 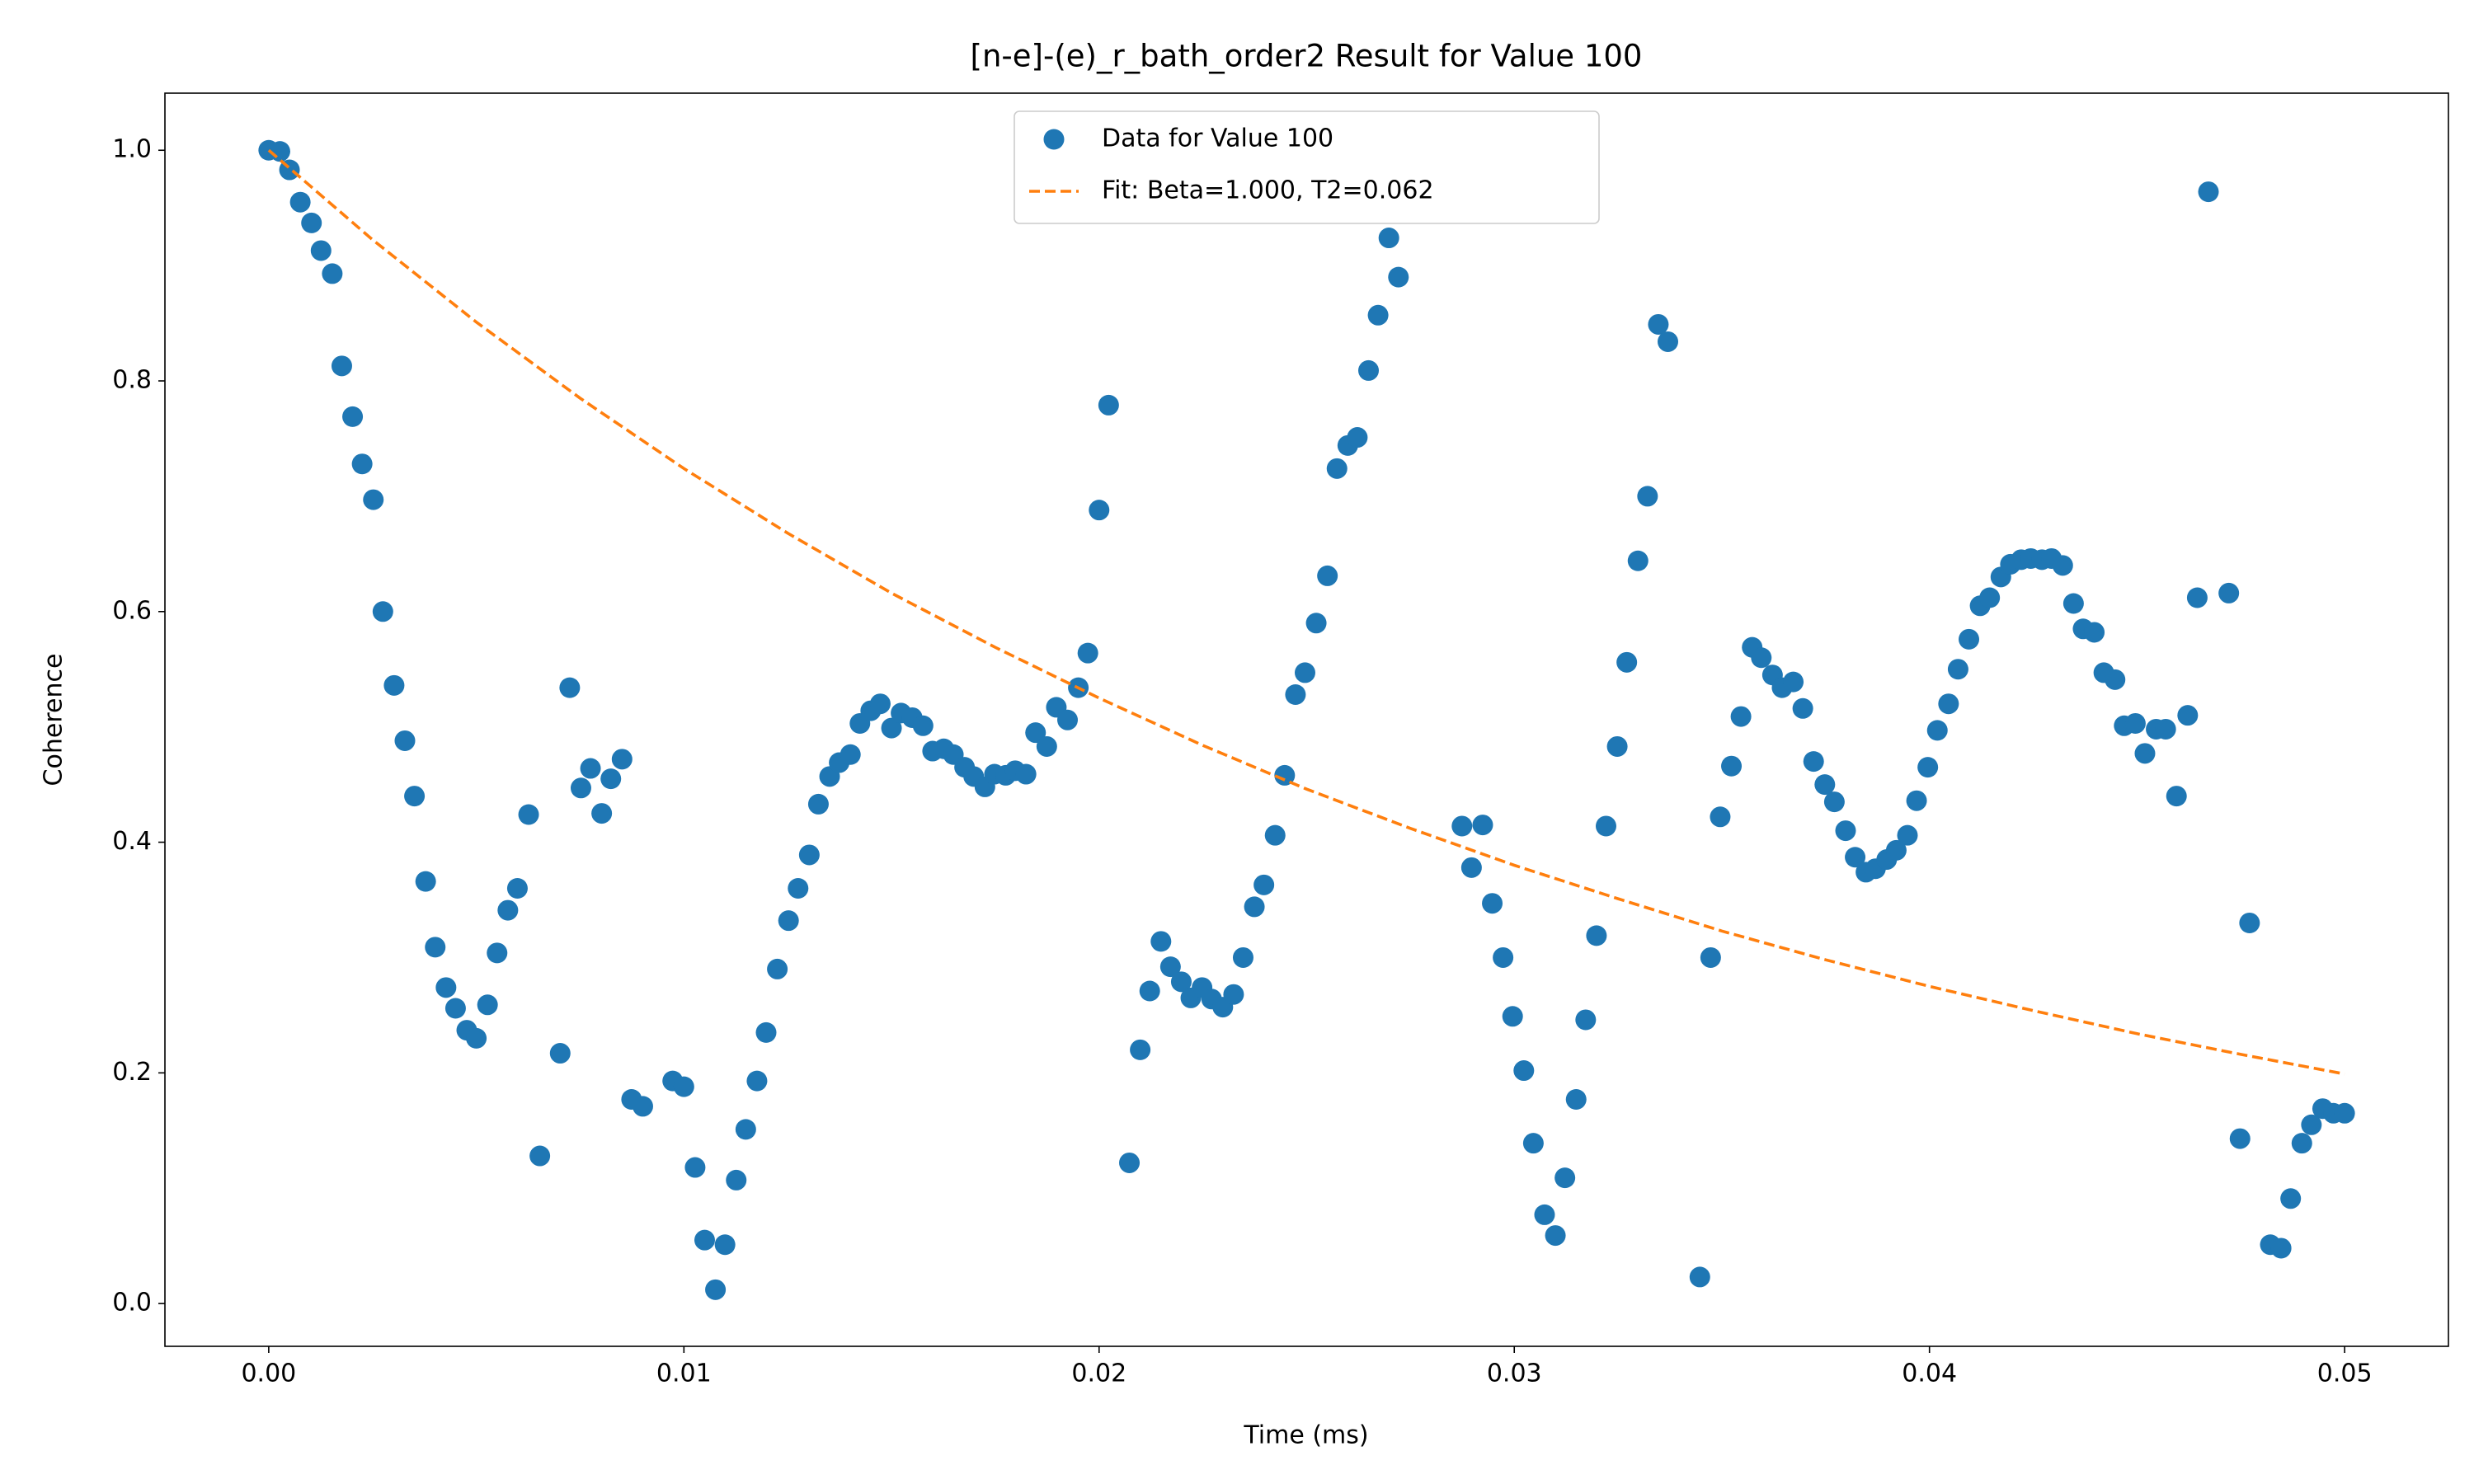 What do you see at coordinates (1268, 190) in the screenshot?
I see `legend-label: Fit: Beta=1.000, T2=0.062` at bounding box center [1268, 190].